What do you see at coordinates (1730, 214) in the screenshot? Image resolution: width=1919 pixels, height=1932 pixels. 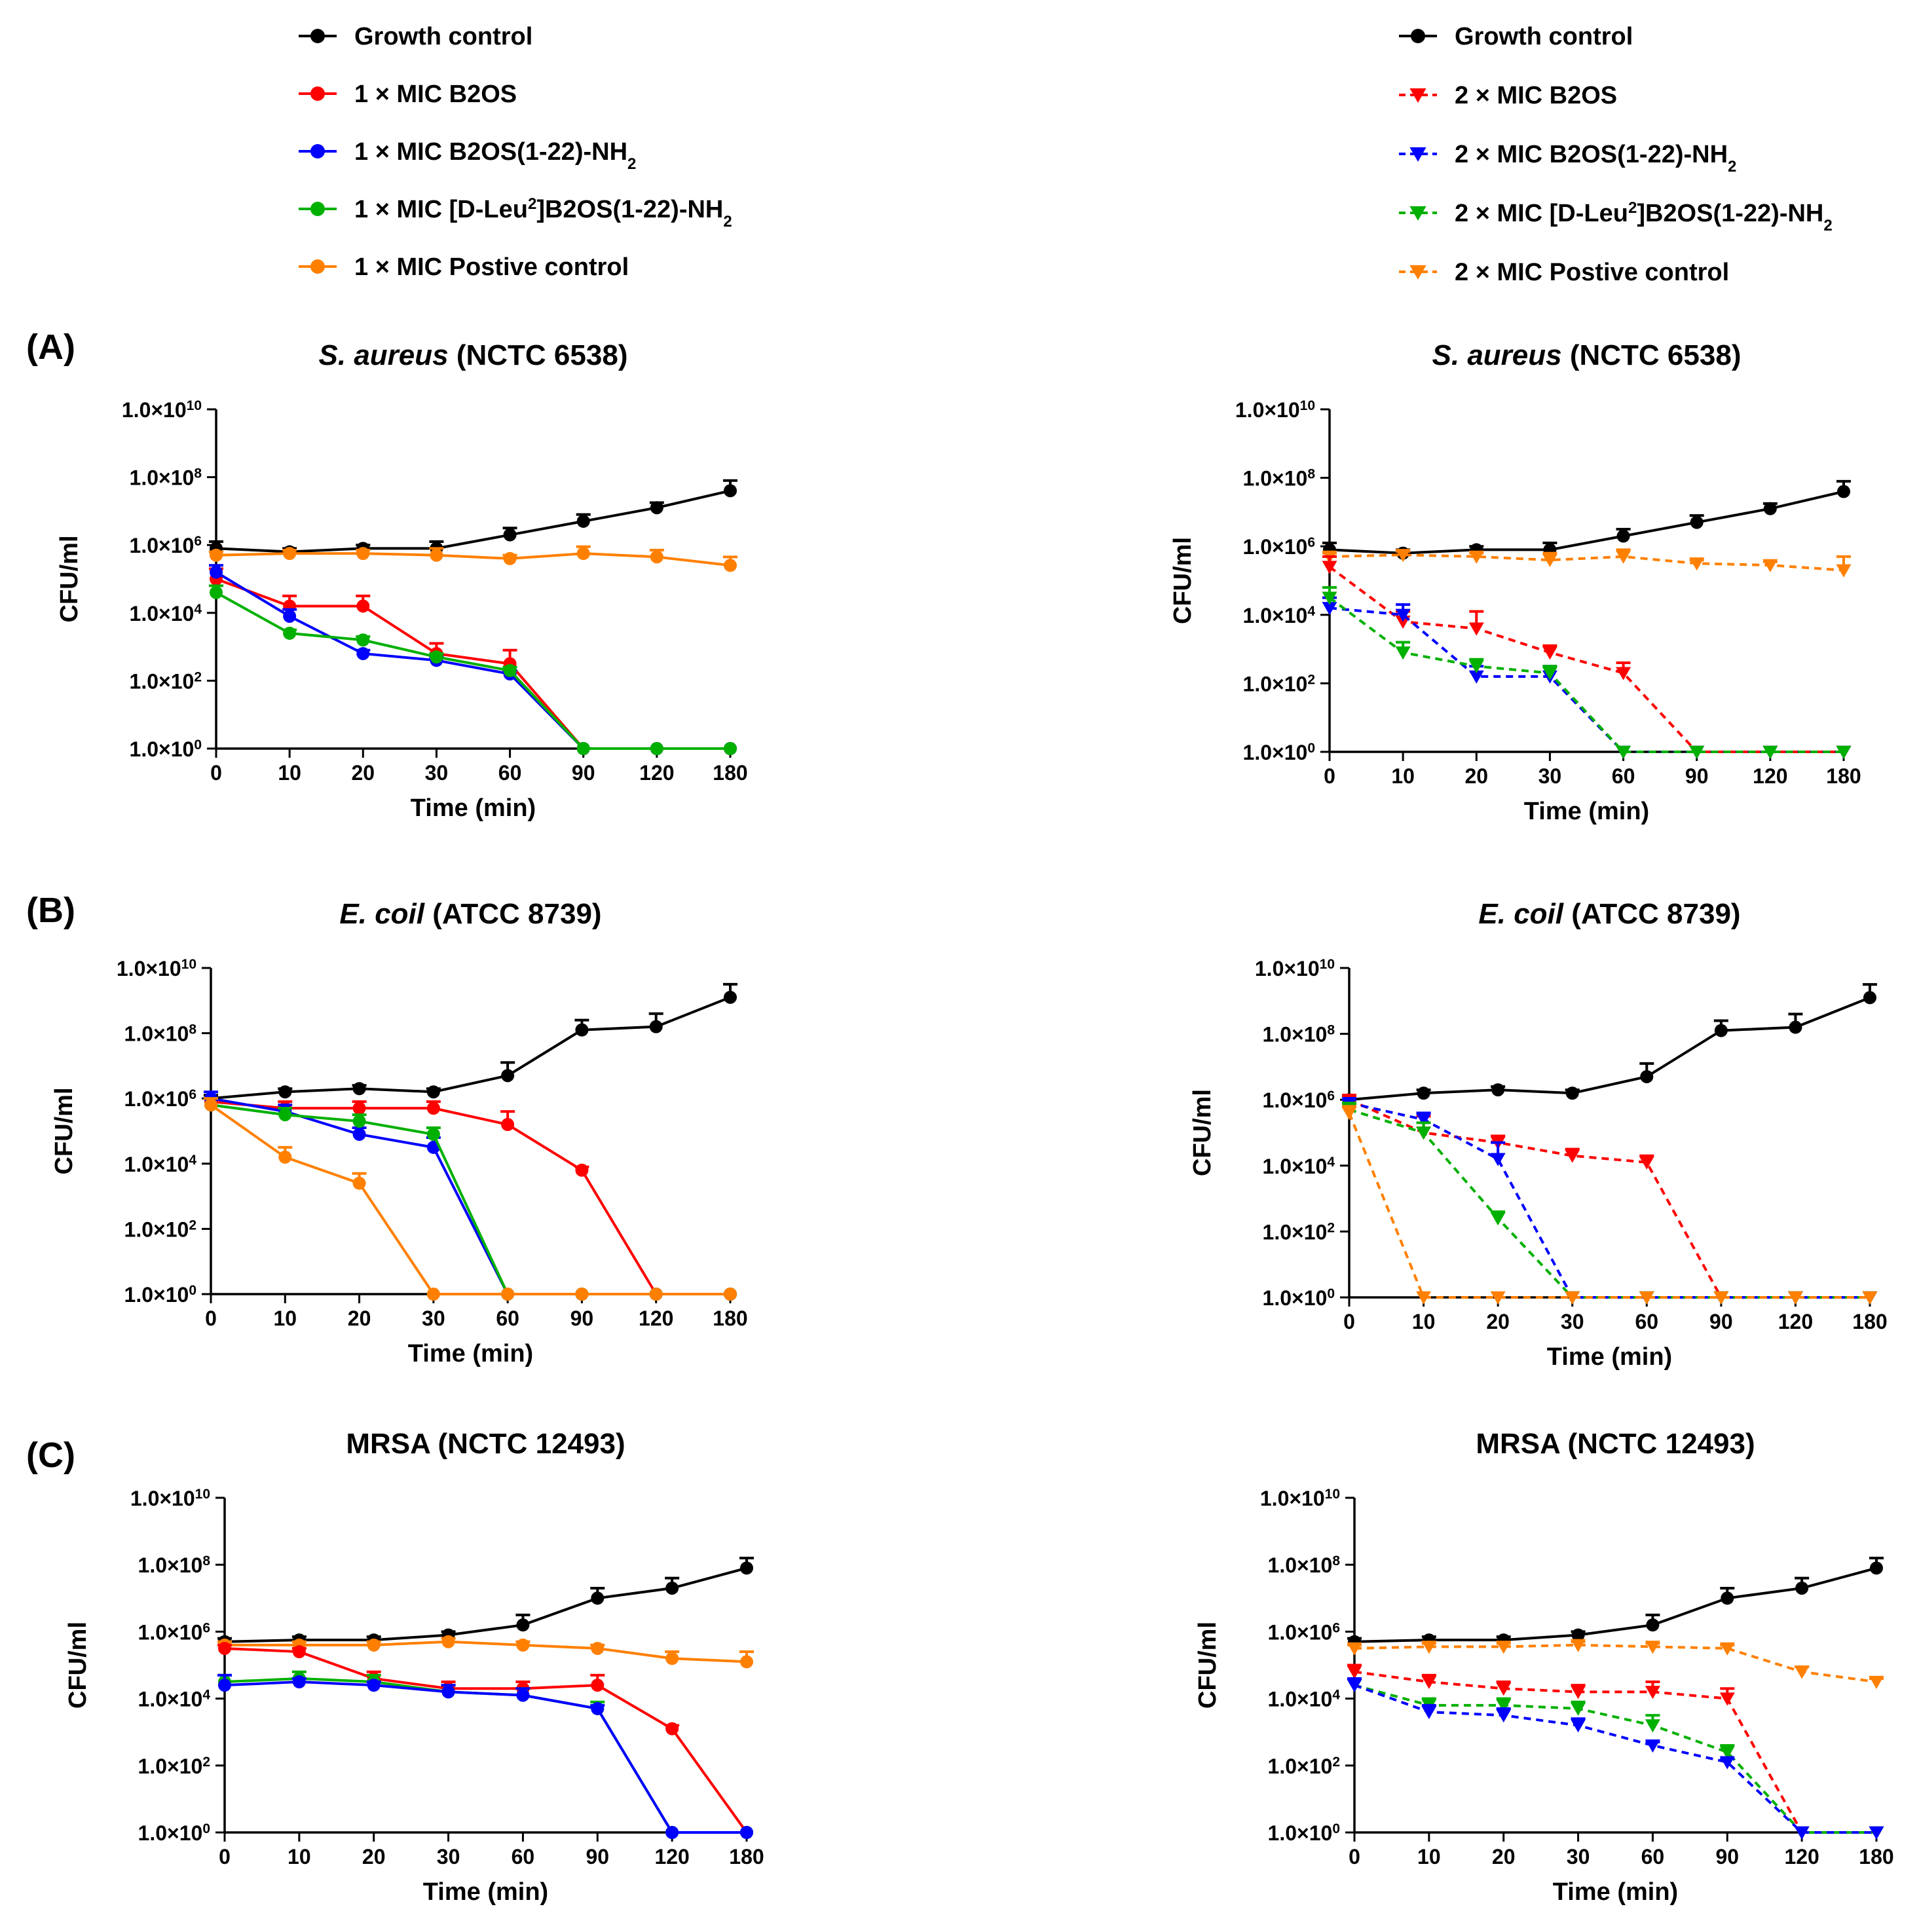 I see `legend-right-label-rest-3: ]B2OS(1-22)-NH` at bounding box center [1730, 214].